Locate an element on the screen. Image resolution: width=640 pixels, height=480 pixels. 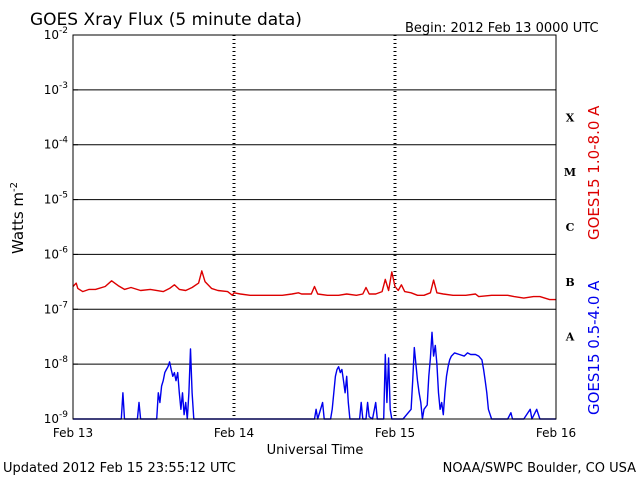
flare-class-label: C is located at coordinates (570, 227).